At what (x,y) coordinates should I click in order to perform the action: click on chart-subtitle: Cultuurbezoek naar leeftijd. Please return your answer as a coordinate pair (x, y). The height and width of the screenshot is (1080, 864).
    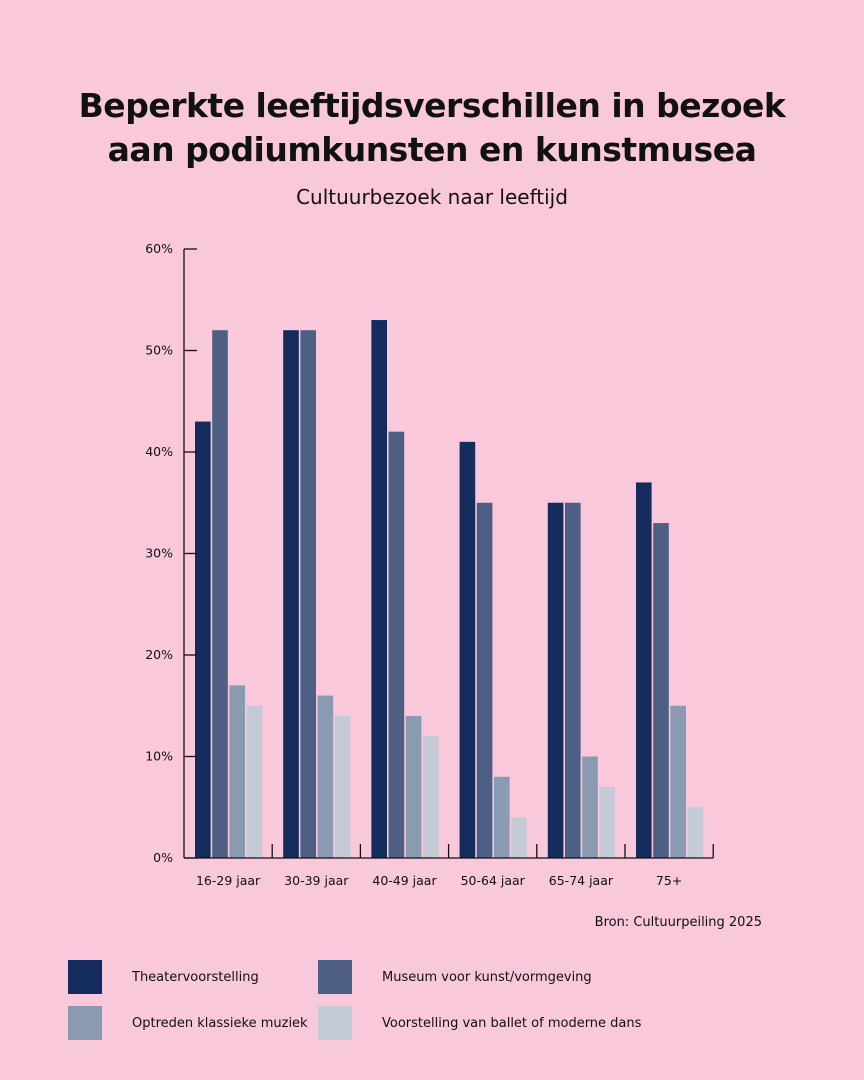
    Looking at the image, I should click on (432, 197).